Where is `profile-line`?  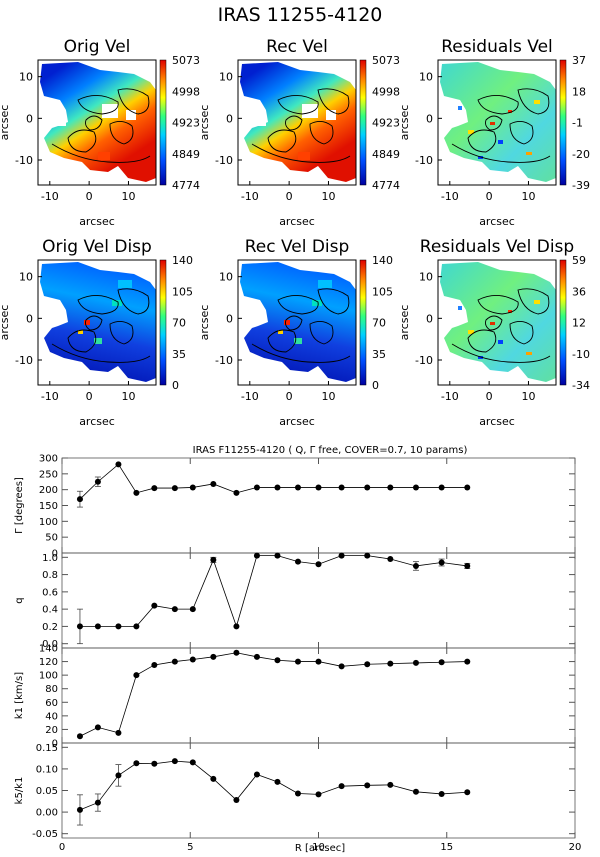 profile-line is located at coordinates (273, 785).